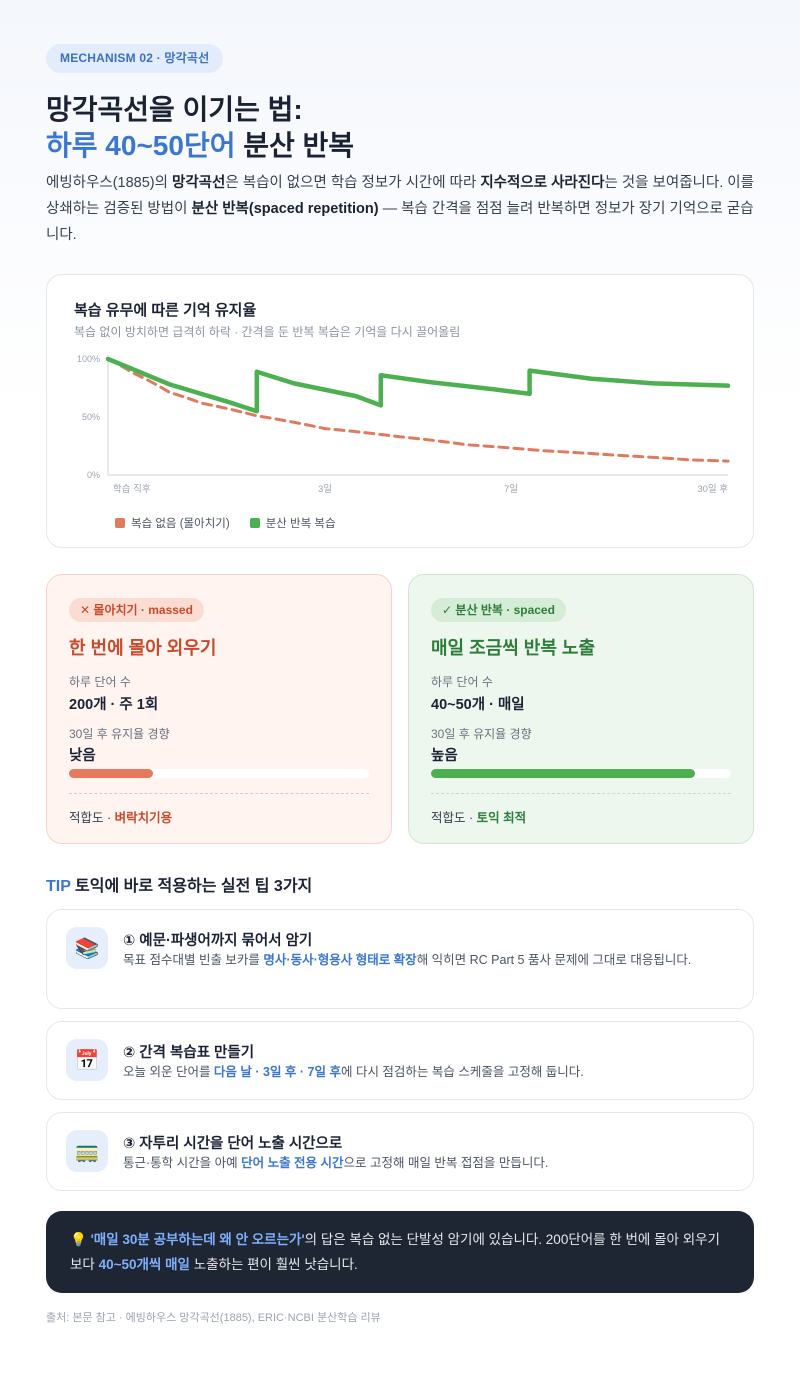 This screenshot has height=1377, width=800. I want to click on tip-title: ① 예문·파생어까지 묶어서 암기, so click(218, 941).